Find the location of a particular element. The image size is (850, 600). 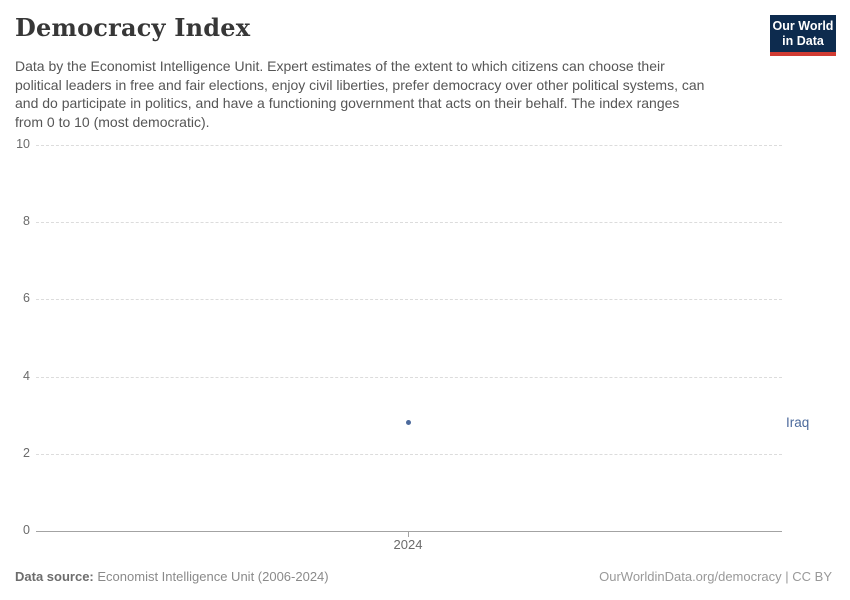

data-source-value: Economist Intelligence Unit (2006-2024) is located at coordinates (213, 576).